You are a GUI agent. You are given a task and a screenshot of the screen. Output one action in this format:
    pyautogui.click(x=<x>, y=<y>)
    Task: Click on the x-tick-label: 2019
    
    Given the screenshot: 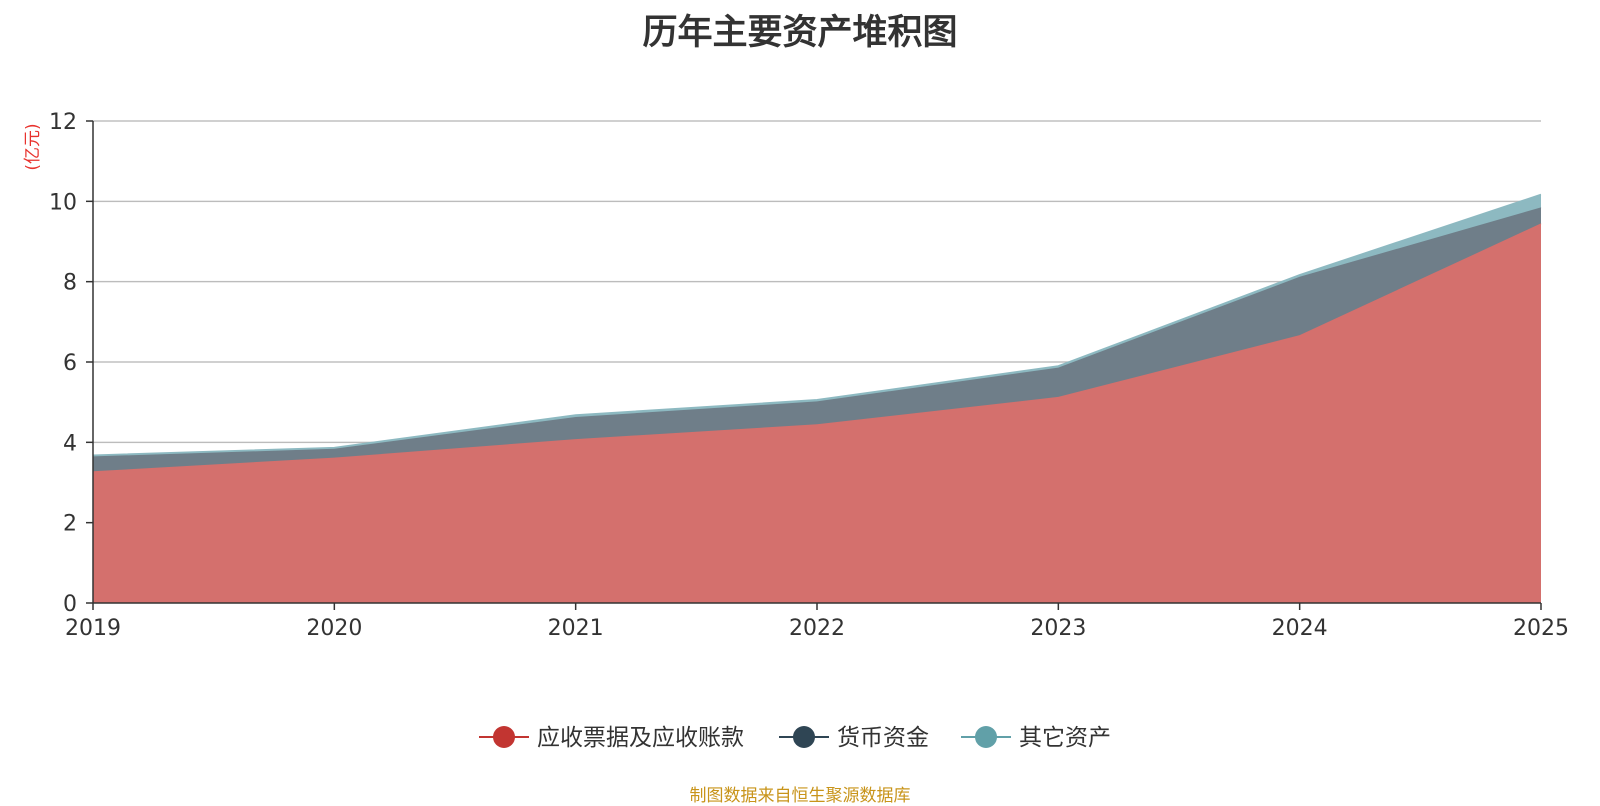 What is the action you would take?
    pyautogui.click(x=93, y=628)
    